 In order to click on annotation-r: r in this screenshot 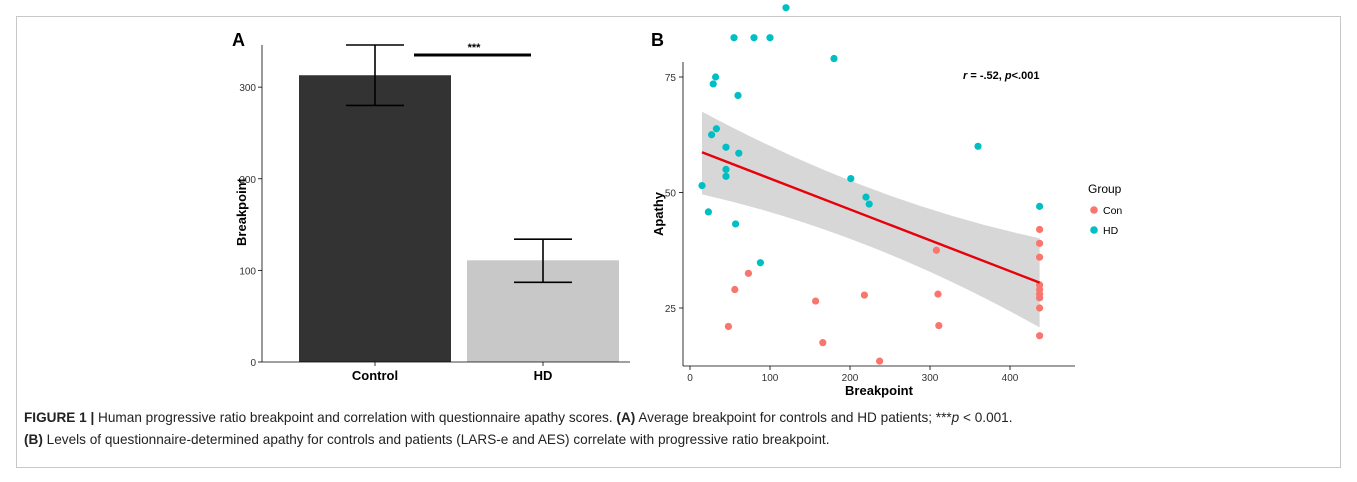, I will do `click(965, 76)`.